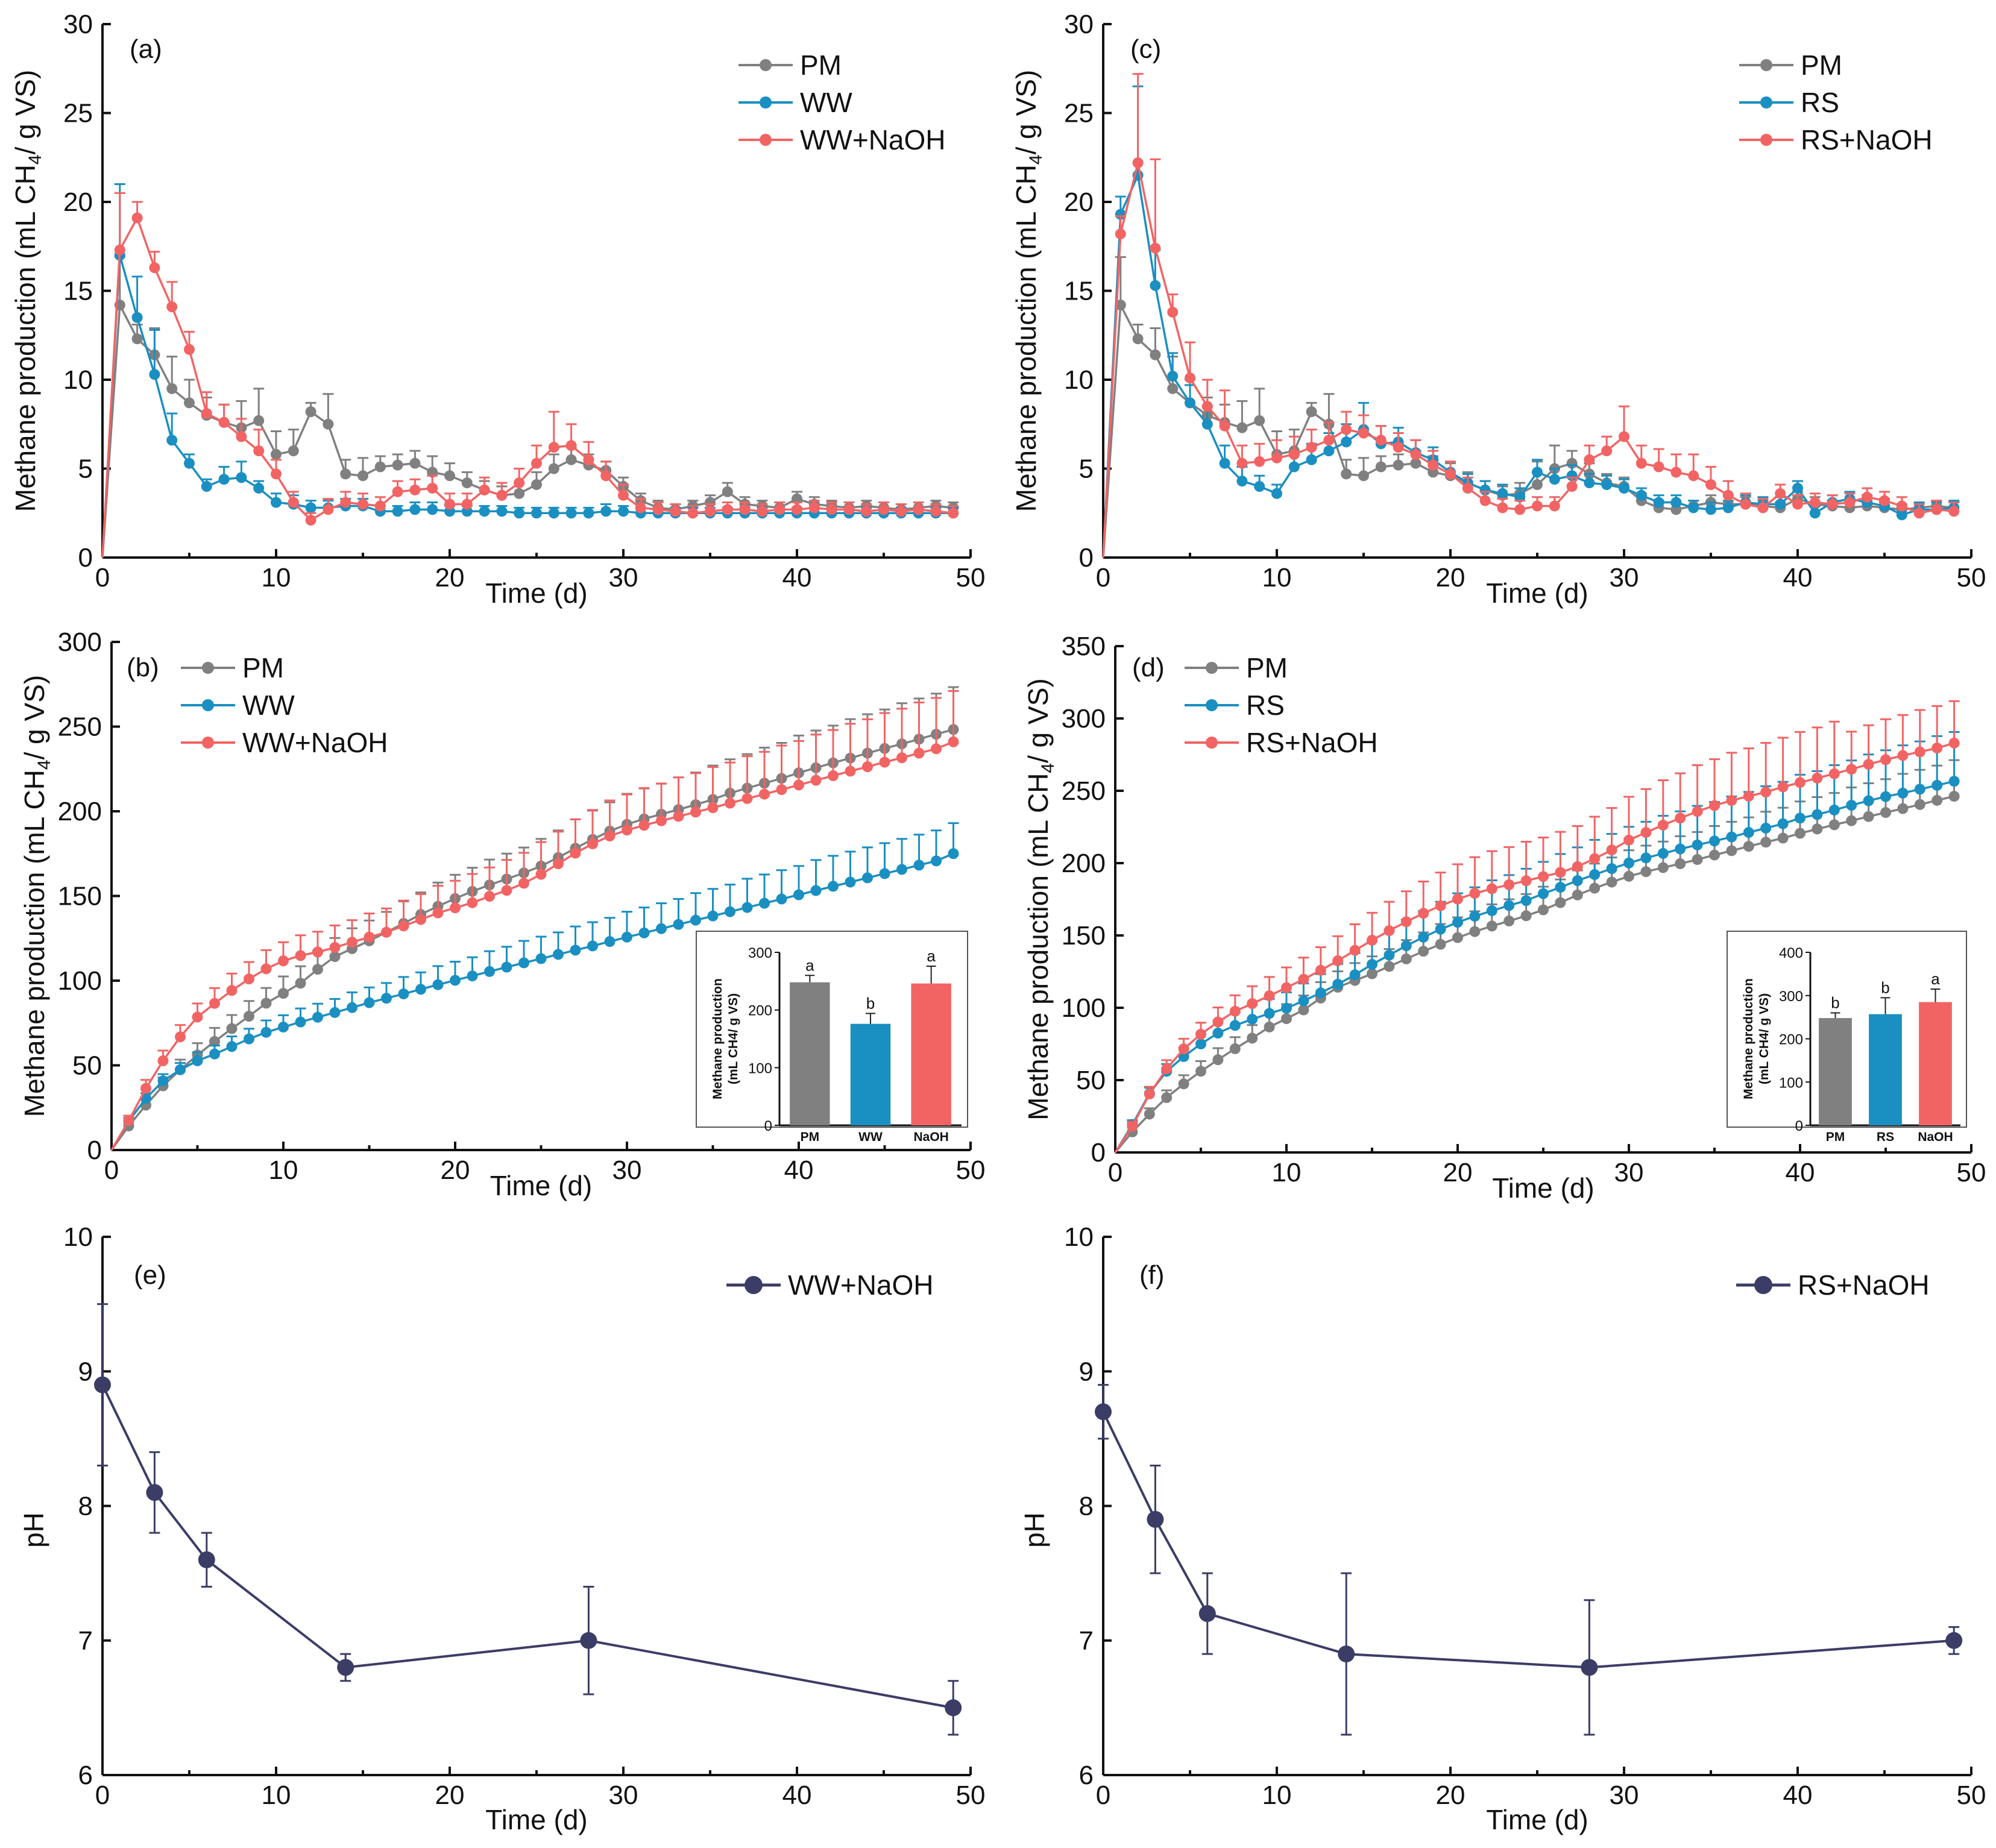  What do you see at coordinates (1079, 291) in the screenshot?
I see `y-tick-label: 15` at bounding box center [1079, 291].